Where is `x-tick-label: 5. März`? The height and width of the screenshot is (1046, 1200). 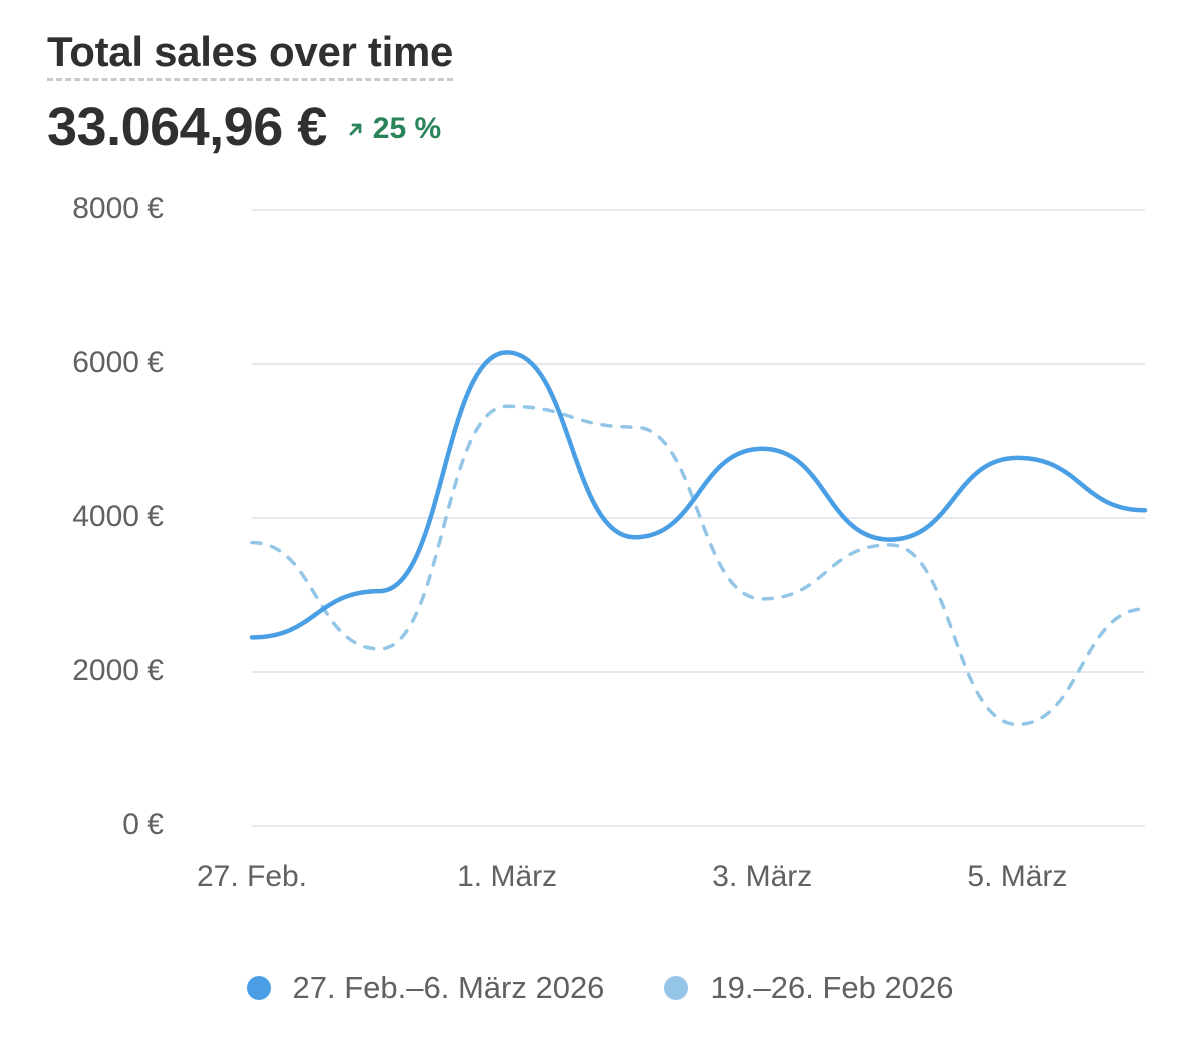 x-tick-label: 5. März is located at coordinates (1017, 876).